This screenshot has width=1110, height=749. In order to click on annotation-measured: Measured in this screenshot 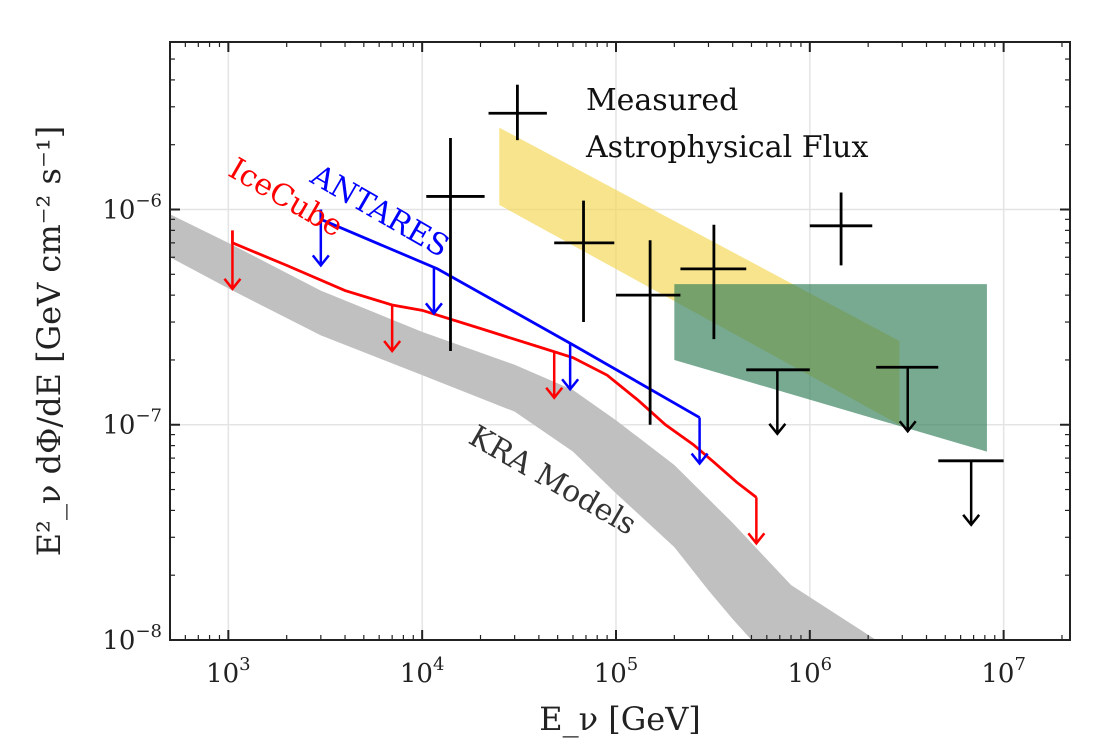, I will do `click(662, 100)`.